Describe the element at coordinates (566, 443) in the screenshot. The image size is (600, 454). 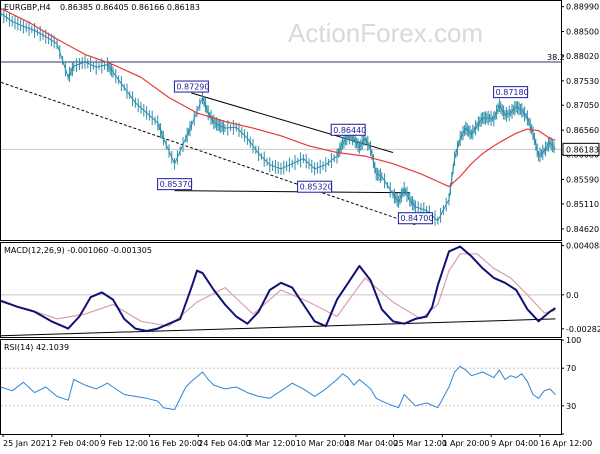
I see `x-axis-label: 16 Apr 12:00` at that location.